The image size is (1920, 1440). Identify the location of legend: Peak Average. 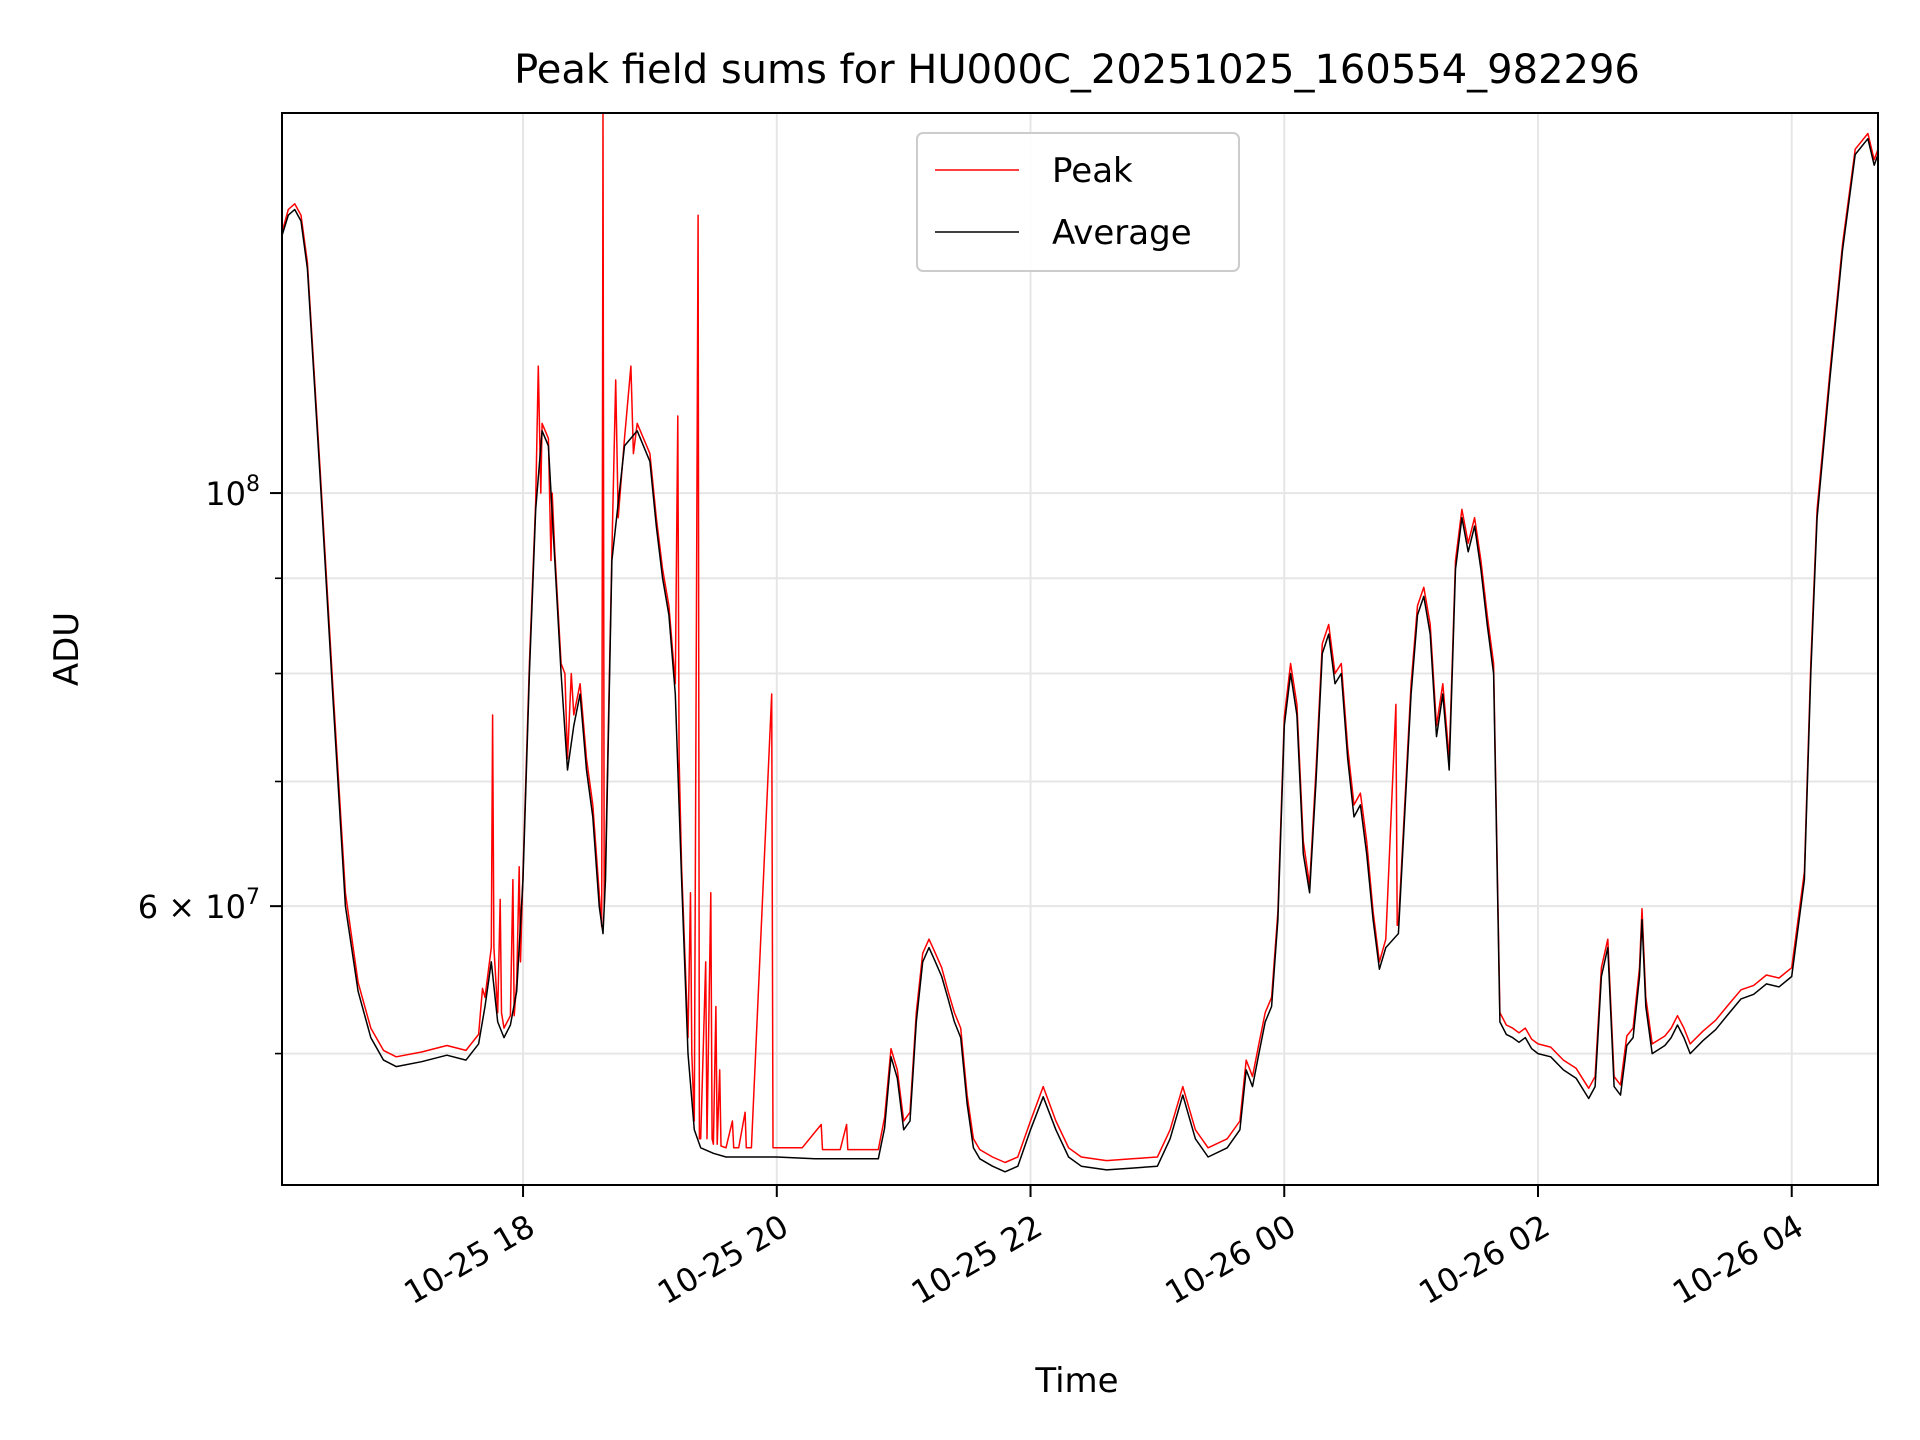
(1078, 202).